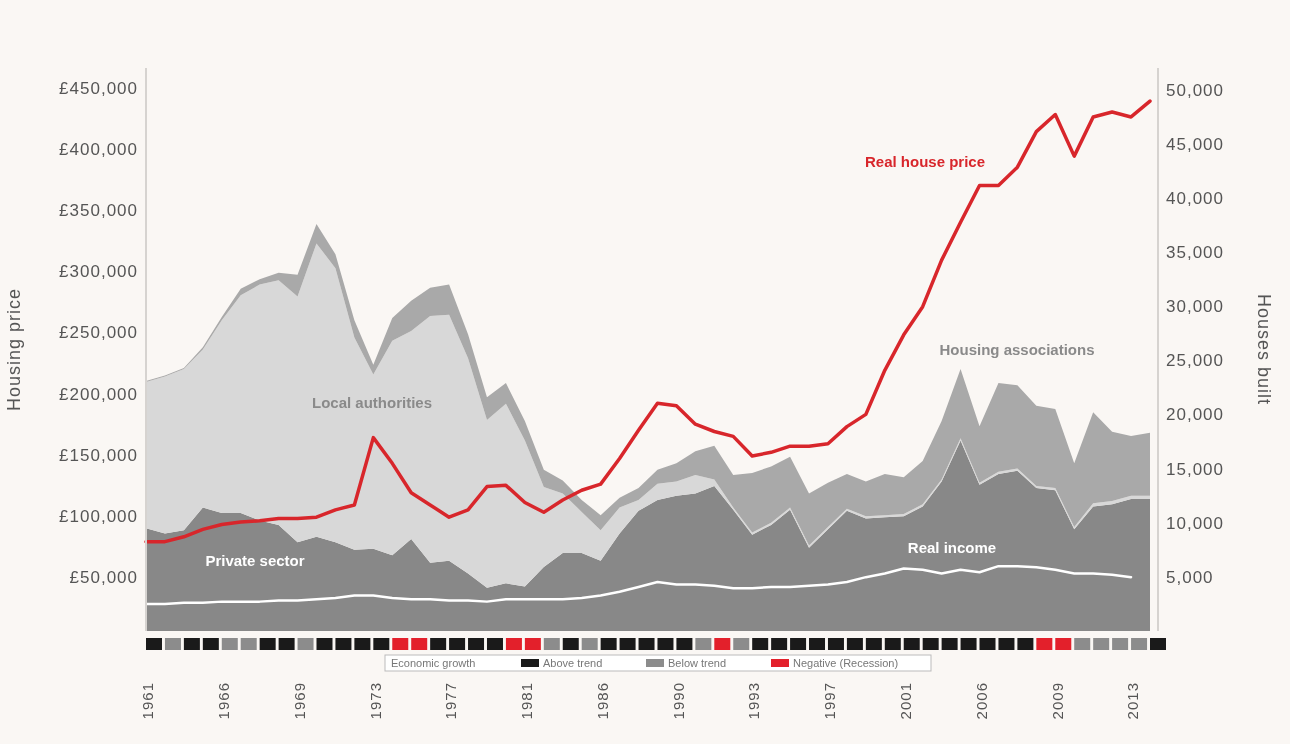 This screenshot has width=1290, height=744. Describe the element at coordinates (433, 662) in the screenshot. I see `legend-title: Economic growth` at that location.